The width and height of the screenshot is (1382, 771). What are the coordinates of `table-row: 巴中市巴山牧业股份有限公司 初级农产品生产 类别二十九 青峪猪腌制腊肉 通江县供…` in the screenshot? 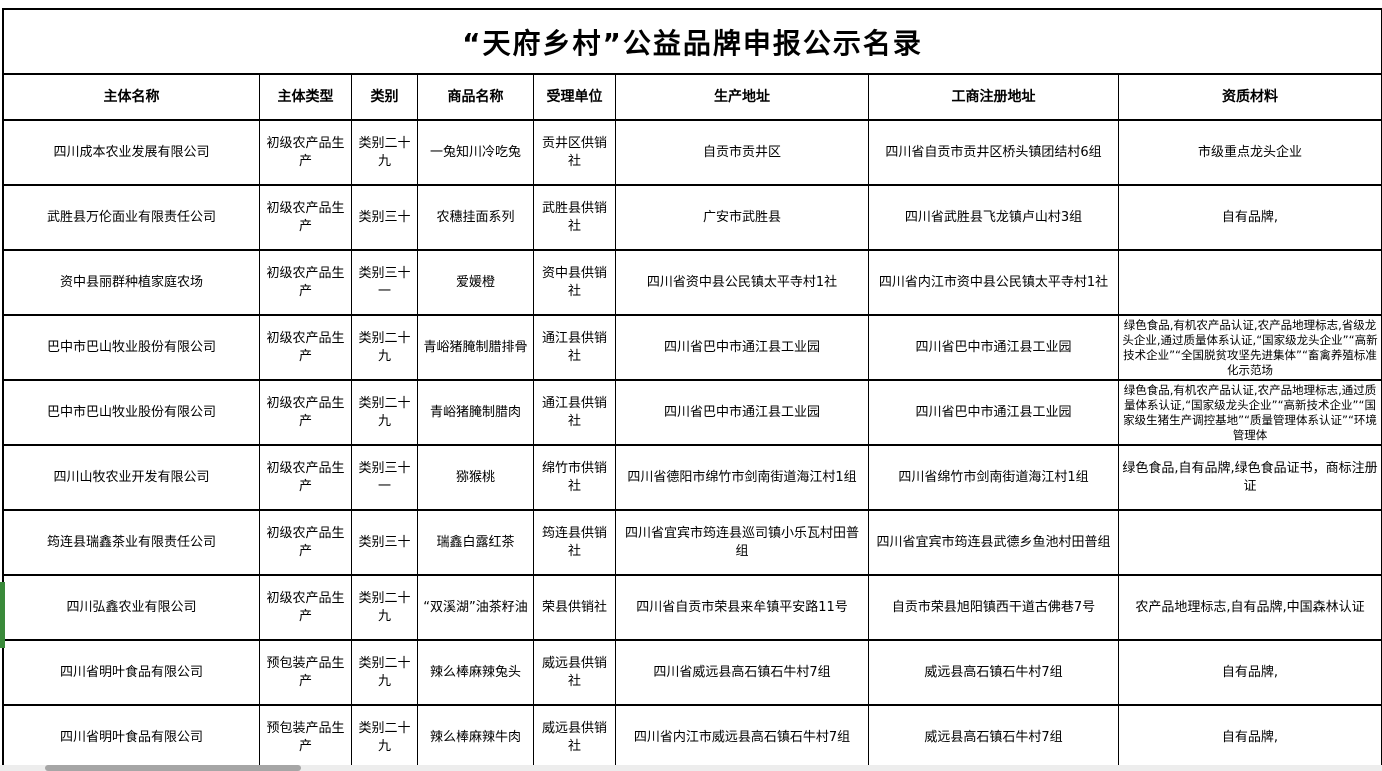 It's located at (692, 413).